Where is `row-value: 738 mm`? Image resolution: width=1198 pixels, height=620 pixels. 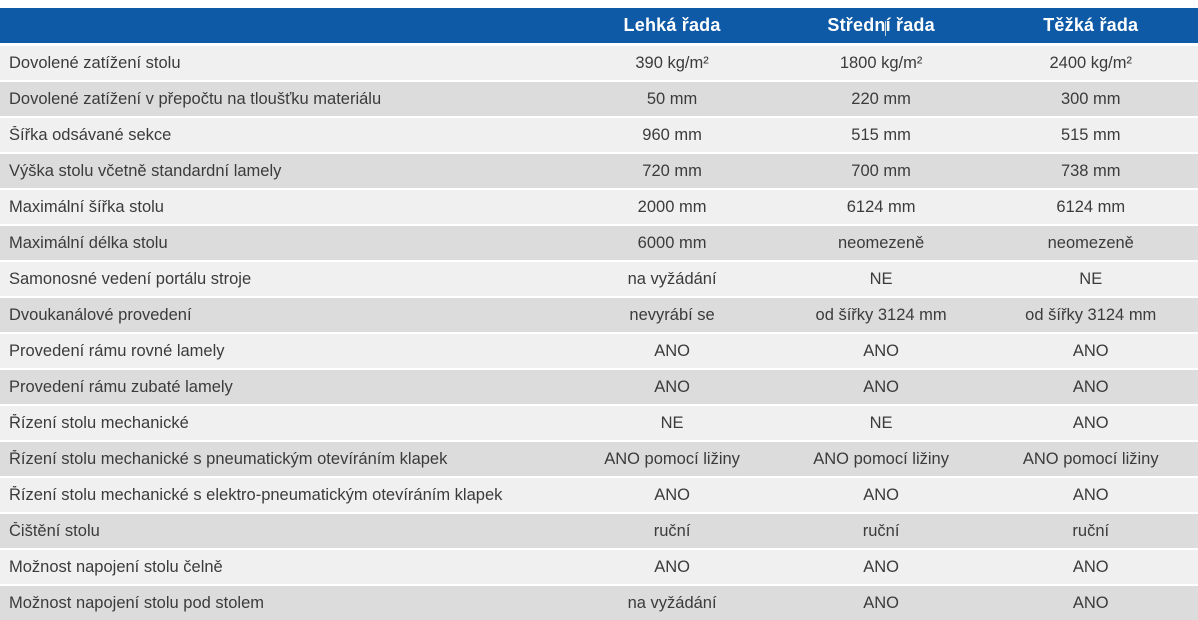 row-value: 738 mm is located at coordinates (1090, 170).